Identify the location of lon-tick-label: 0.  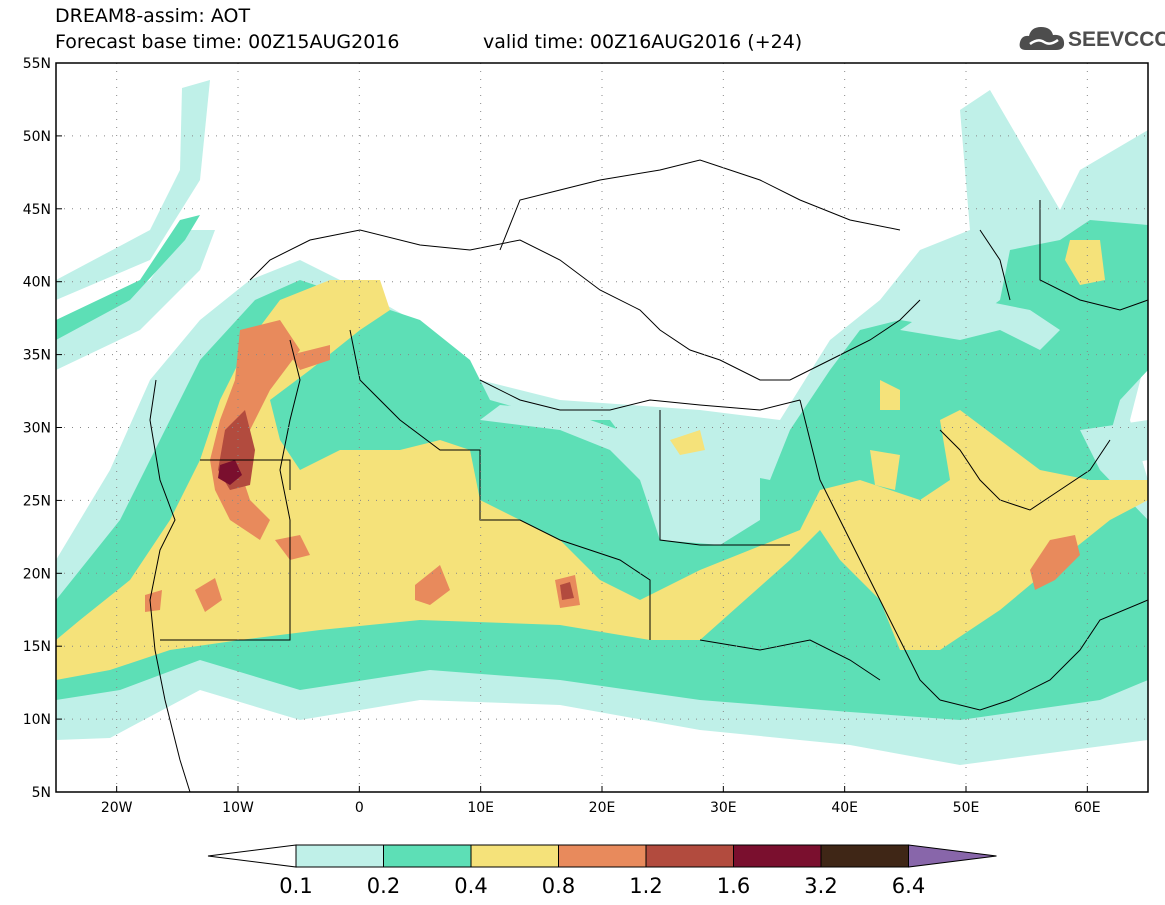
(359, 808).